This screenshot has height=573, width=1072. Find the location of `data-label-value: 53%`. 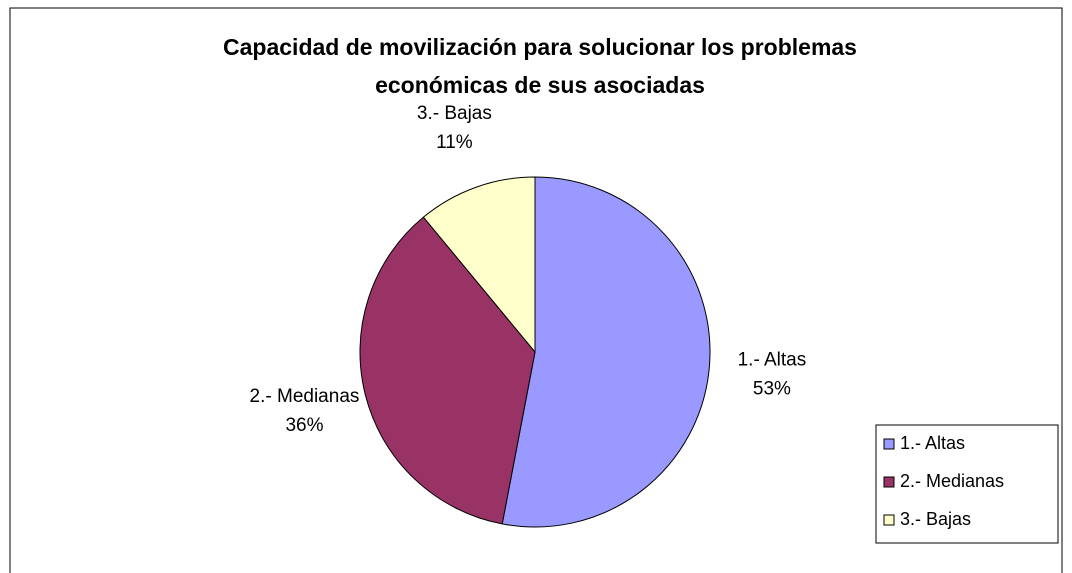

data-label-value: 53% is located at coordinates (772, 388).